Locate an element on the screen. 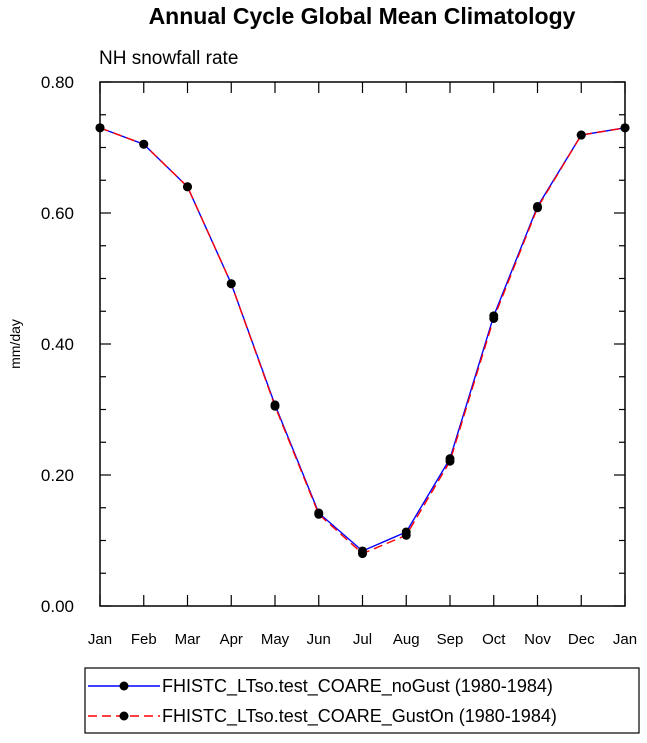 This screenshot has height=743, width=647. y-tick-label: 0.40 is located at coordinates (57, 344).